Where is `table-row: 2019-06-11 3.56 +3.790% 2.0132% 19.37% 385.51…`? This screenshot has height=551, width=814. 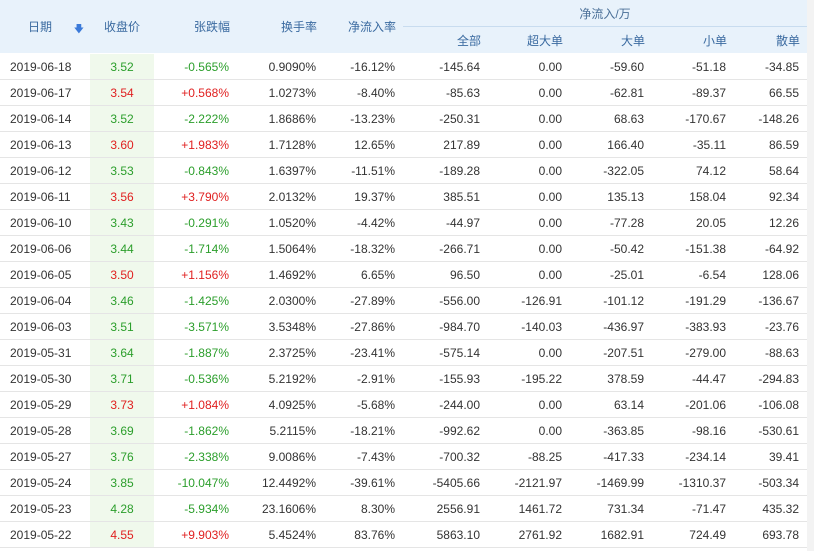 table-row: 2019-06-11 3.56 +3.790% 2.0132% 19.37% 385.51… is located at coordinates (404, 196).